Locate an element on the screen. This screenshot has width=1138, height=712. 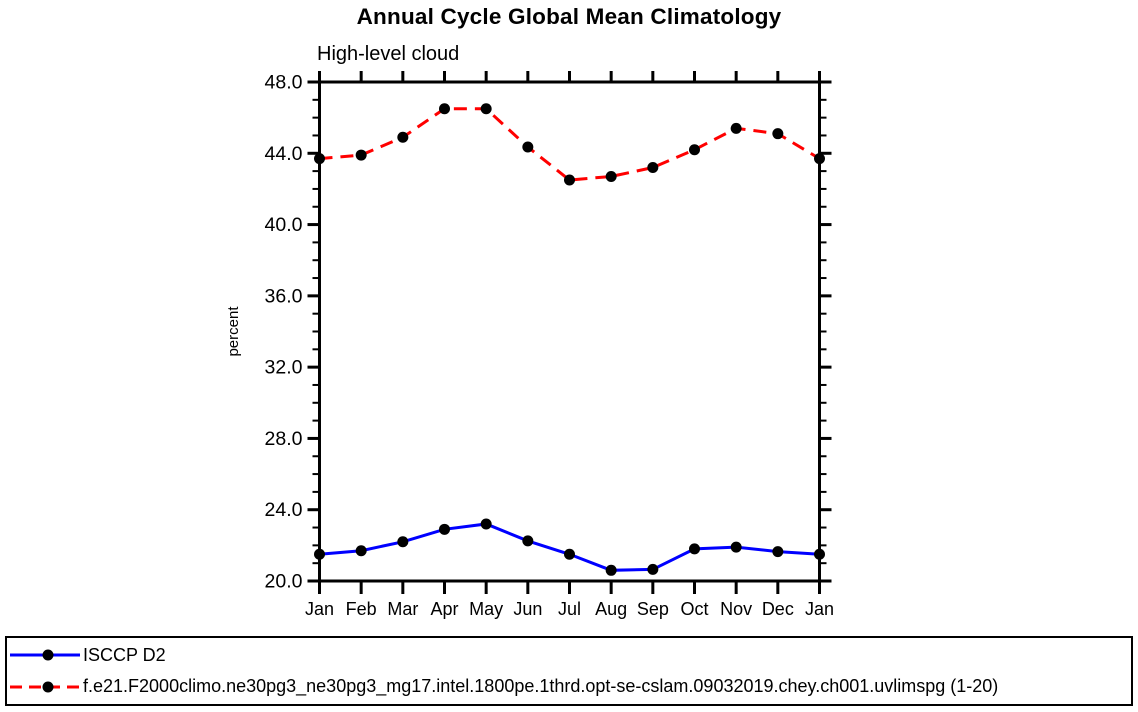
y-axis-tick-label: 32.0 is located at coordinates (284, 368).